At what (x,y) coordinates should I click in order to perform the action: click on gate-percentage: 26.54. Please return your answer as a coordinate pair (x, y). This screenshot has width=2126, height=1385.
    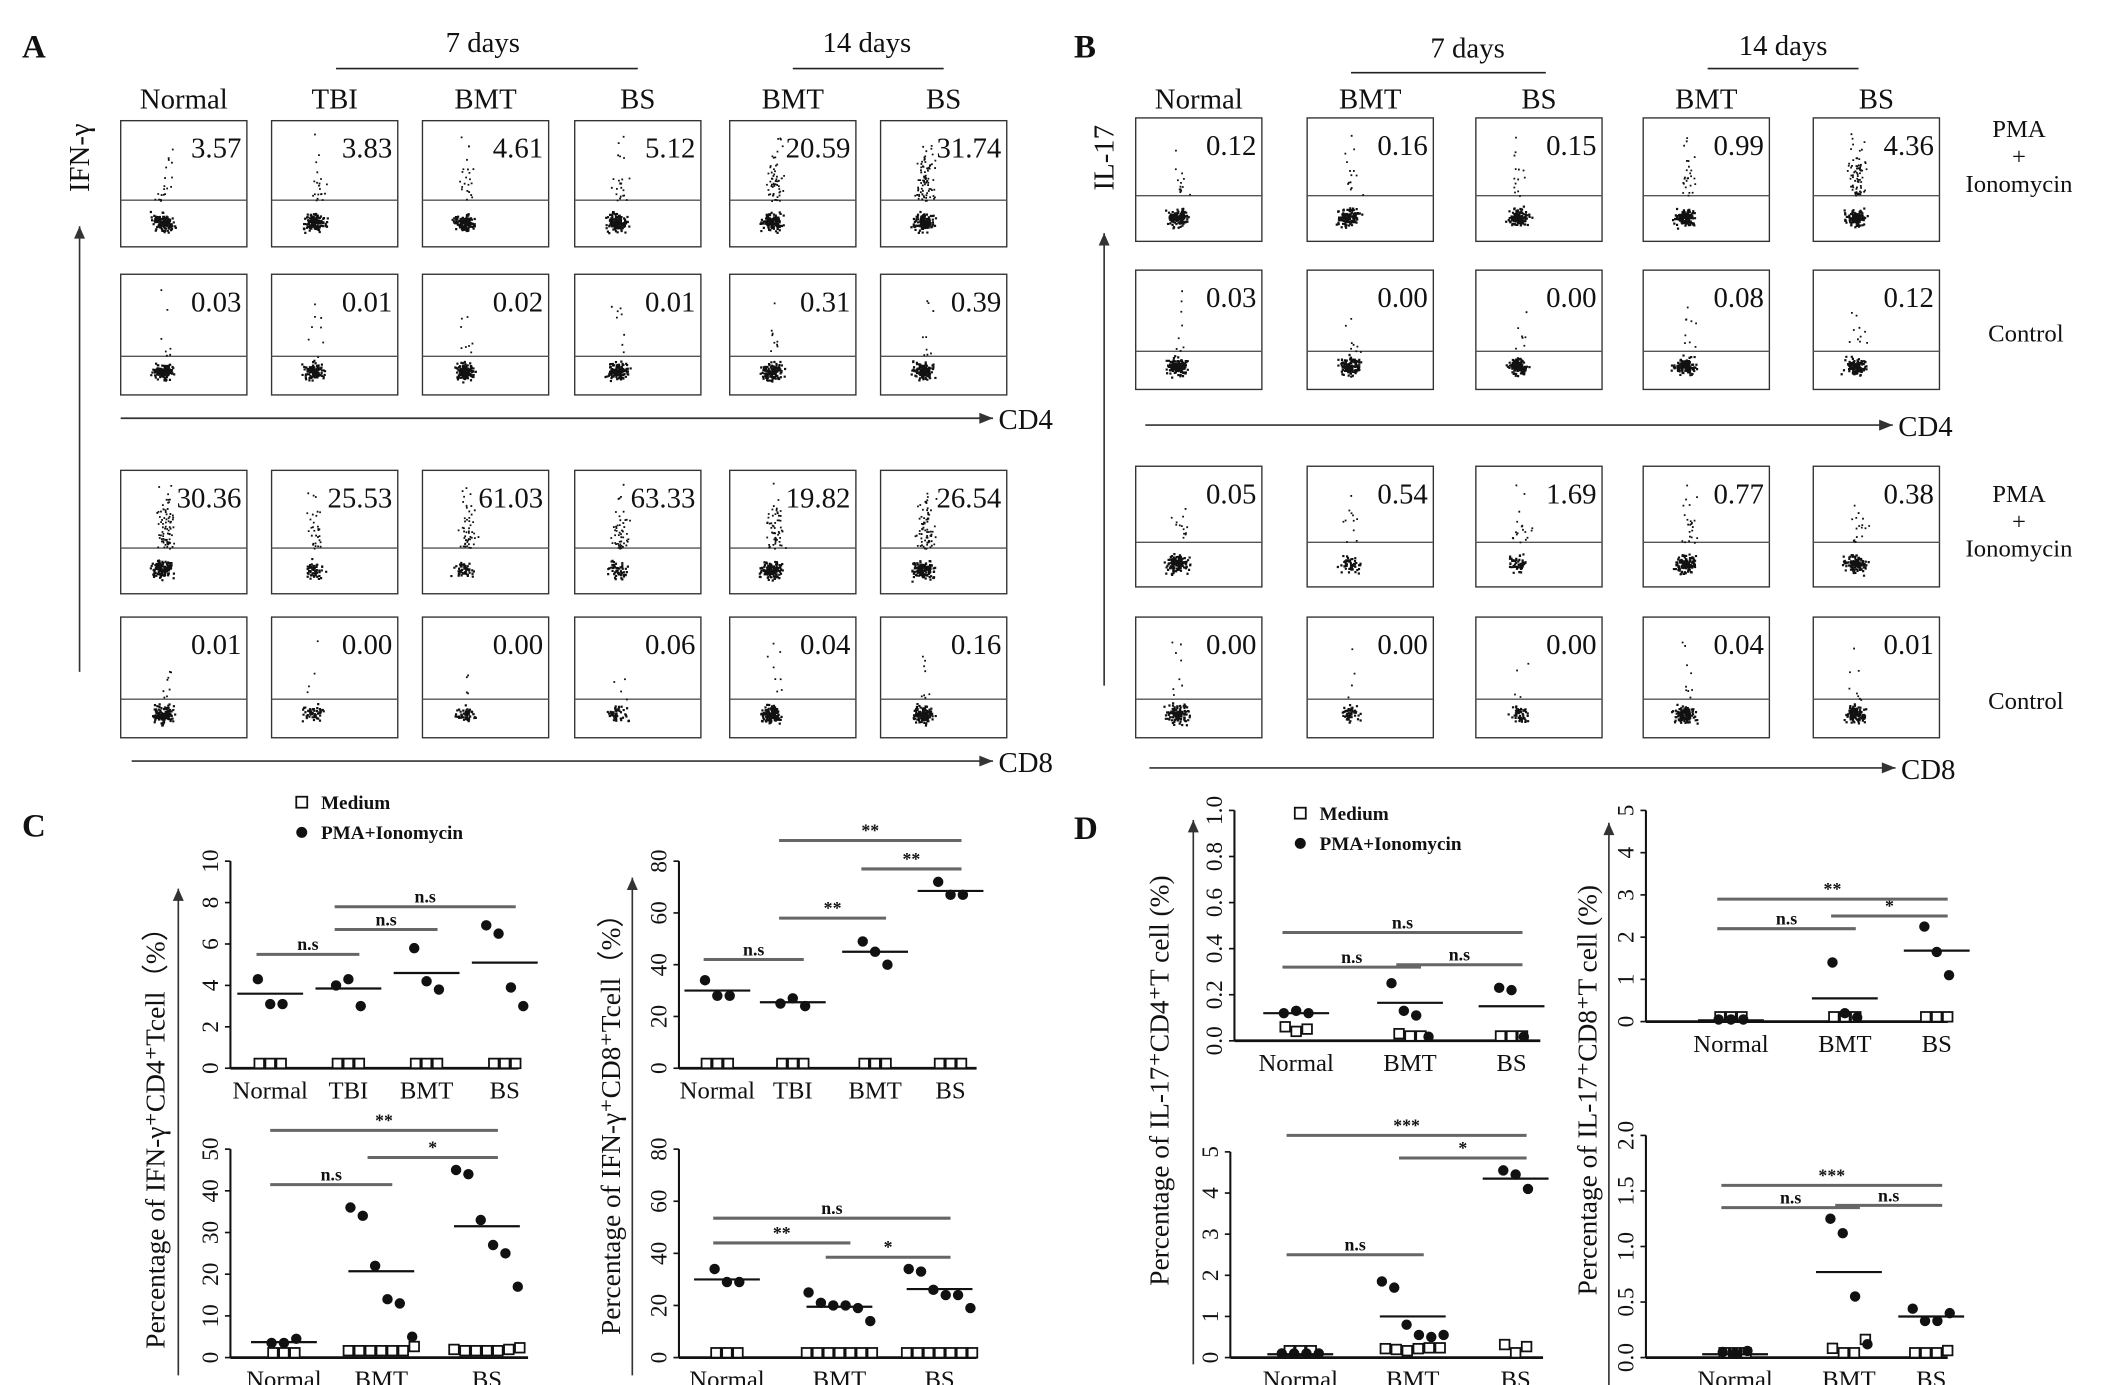
    Looking at the image, I should click on (968, 498).